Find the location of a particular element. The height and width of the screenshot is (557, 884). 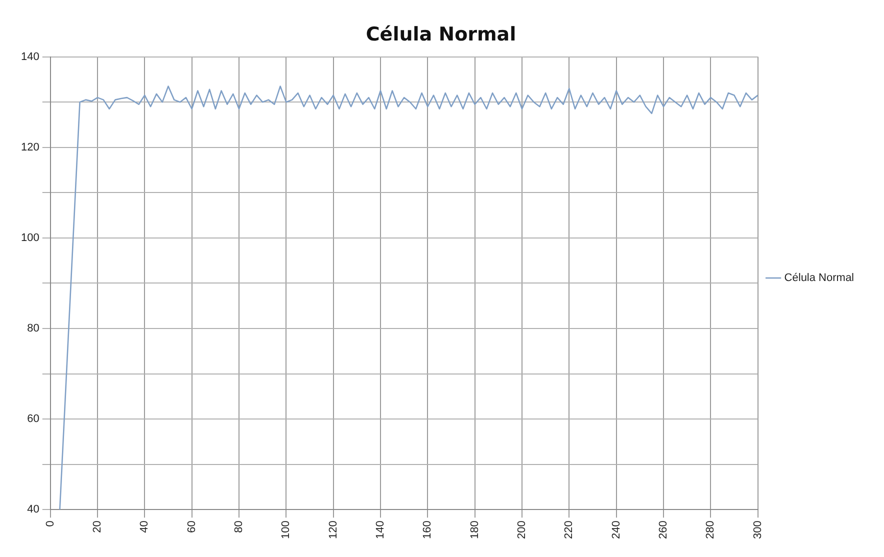

x-tick-label: 80 is located at coordinates (239, 526).